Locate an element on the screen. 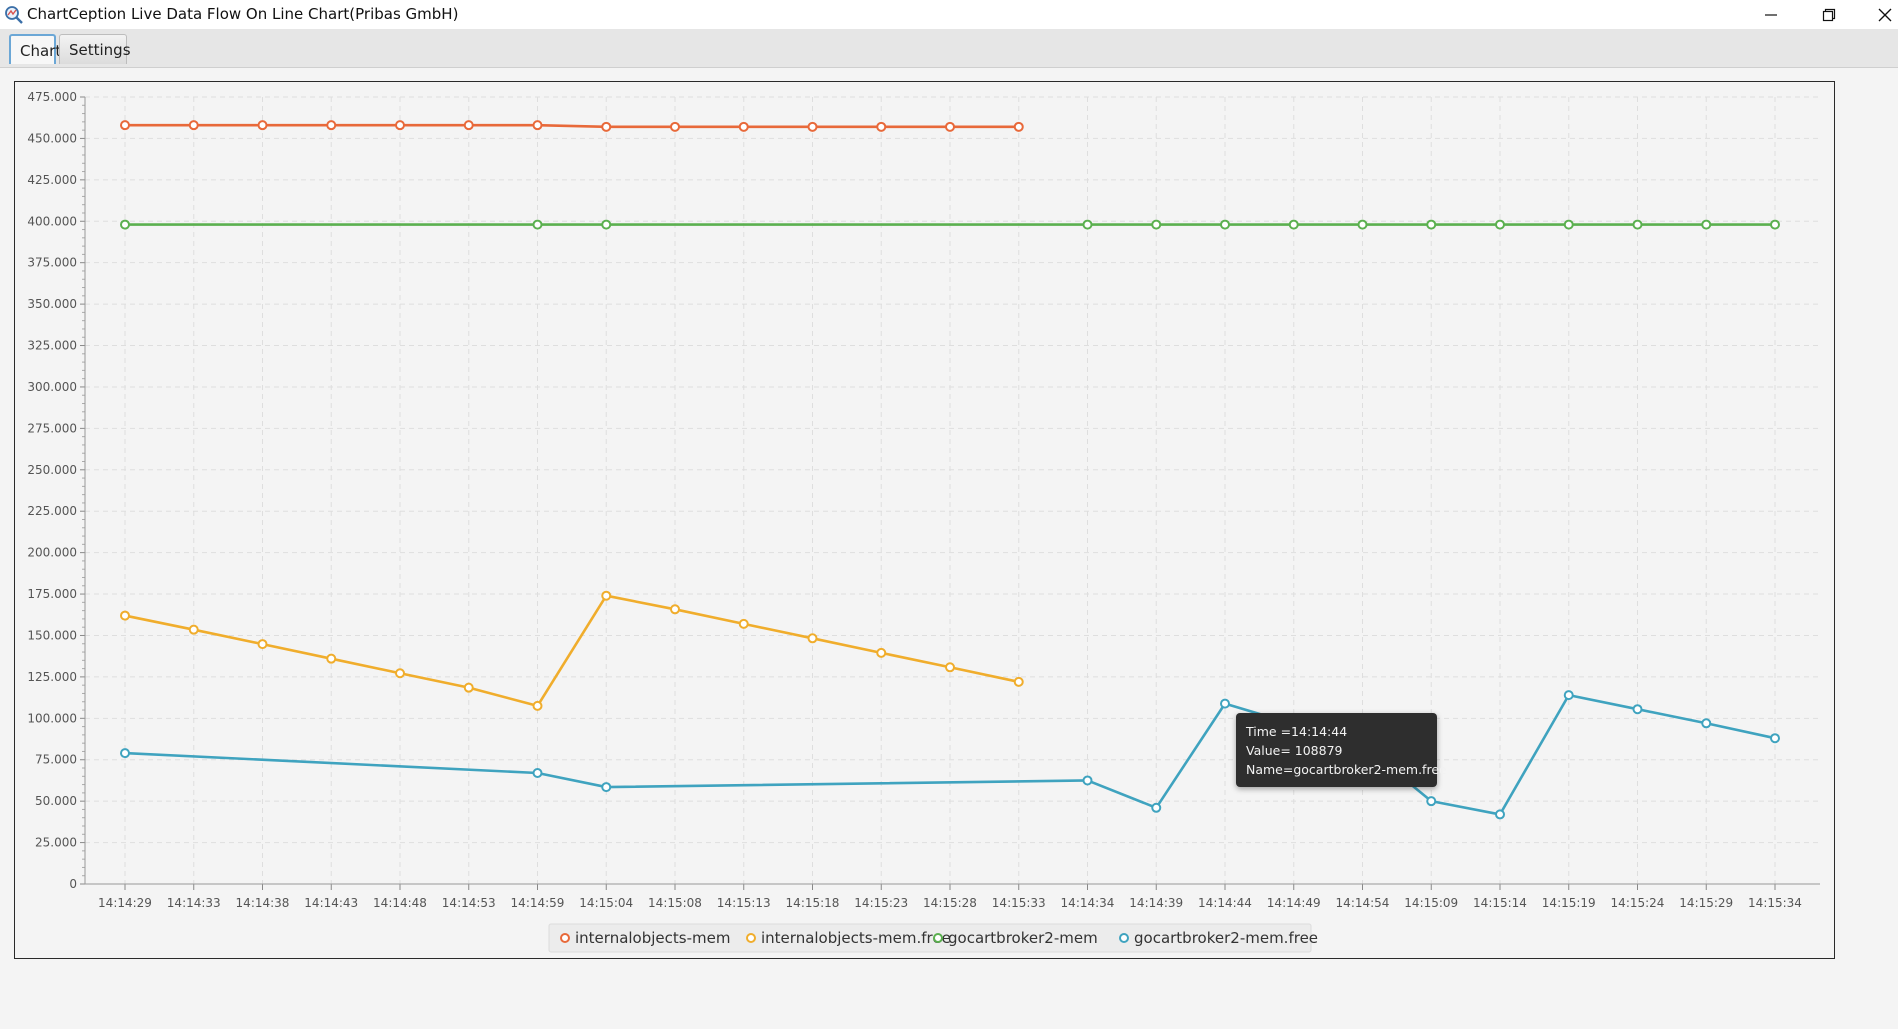  restore-button is located at coordinates (1829, 14).